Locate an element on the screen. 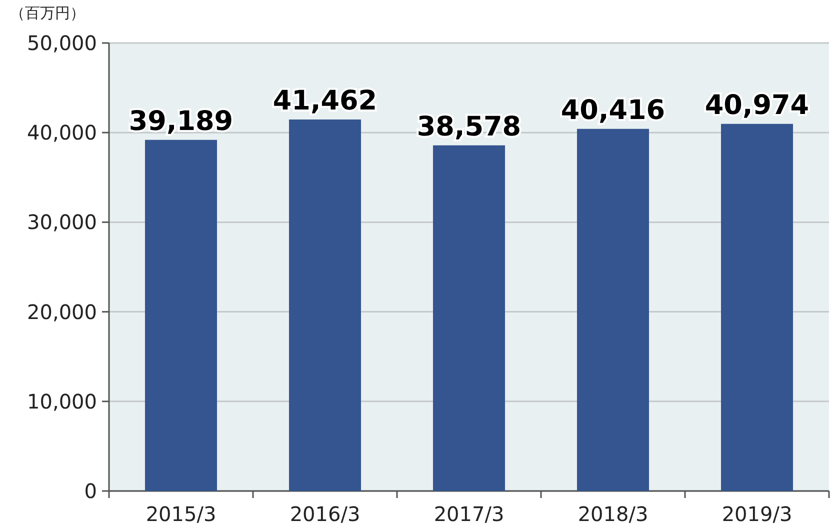  y-axis-title: （百万円） is located at coordinates (47, 13).